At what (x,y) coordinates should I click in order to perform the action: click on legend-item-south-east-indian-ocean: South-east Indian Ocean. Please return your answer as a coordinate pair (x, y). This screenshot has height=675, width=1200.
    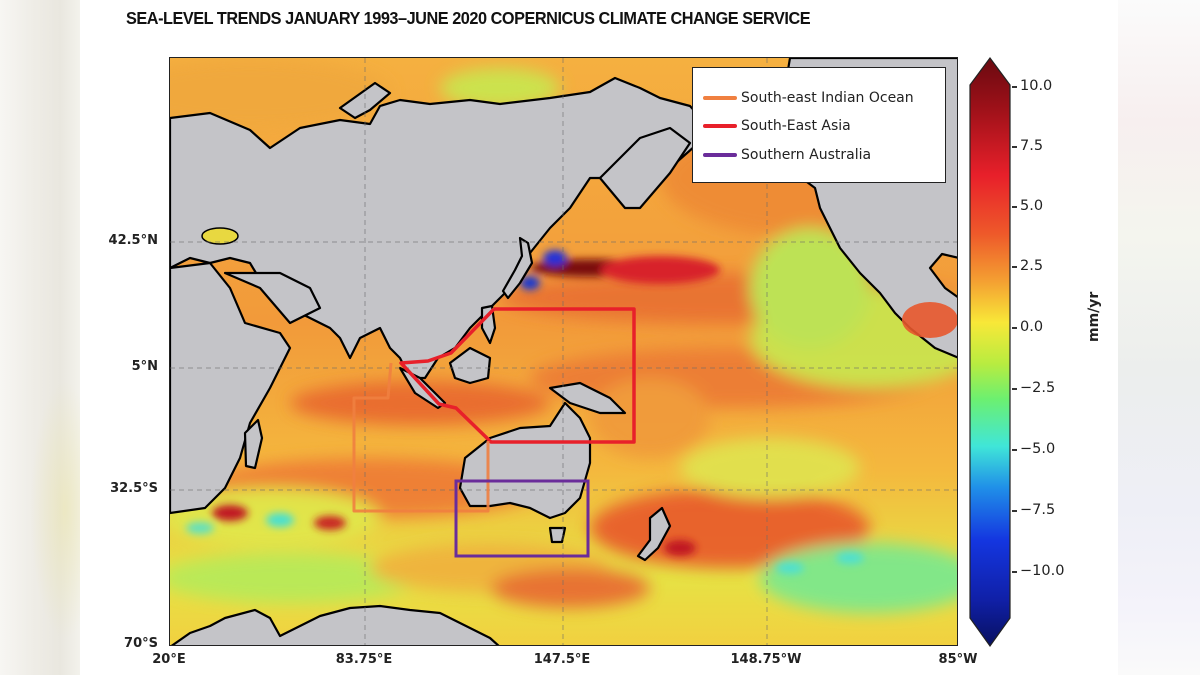
    Looking at the image, I should click on (808, 98).